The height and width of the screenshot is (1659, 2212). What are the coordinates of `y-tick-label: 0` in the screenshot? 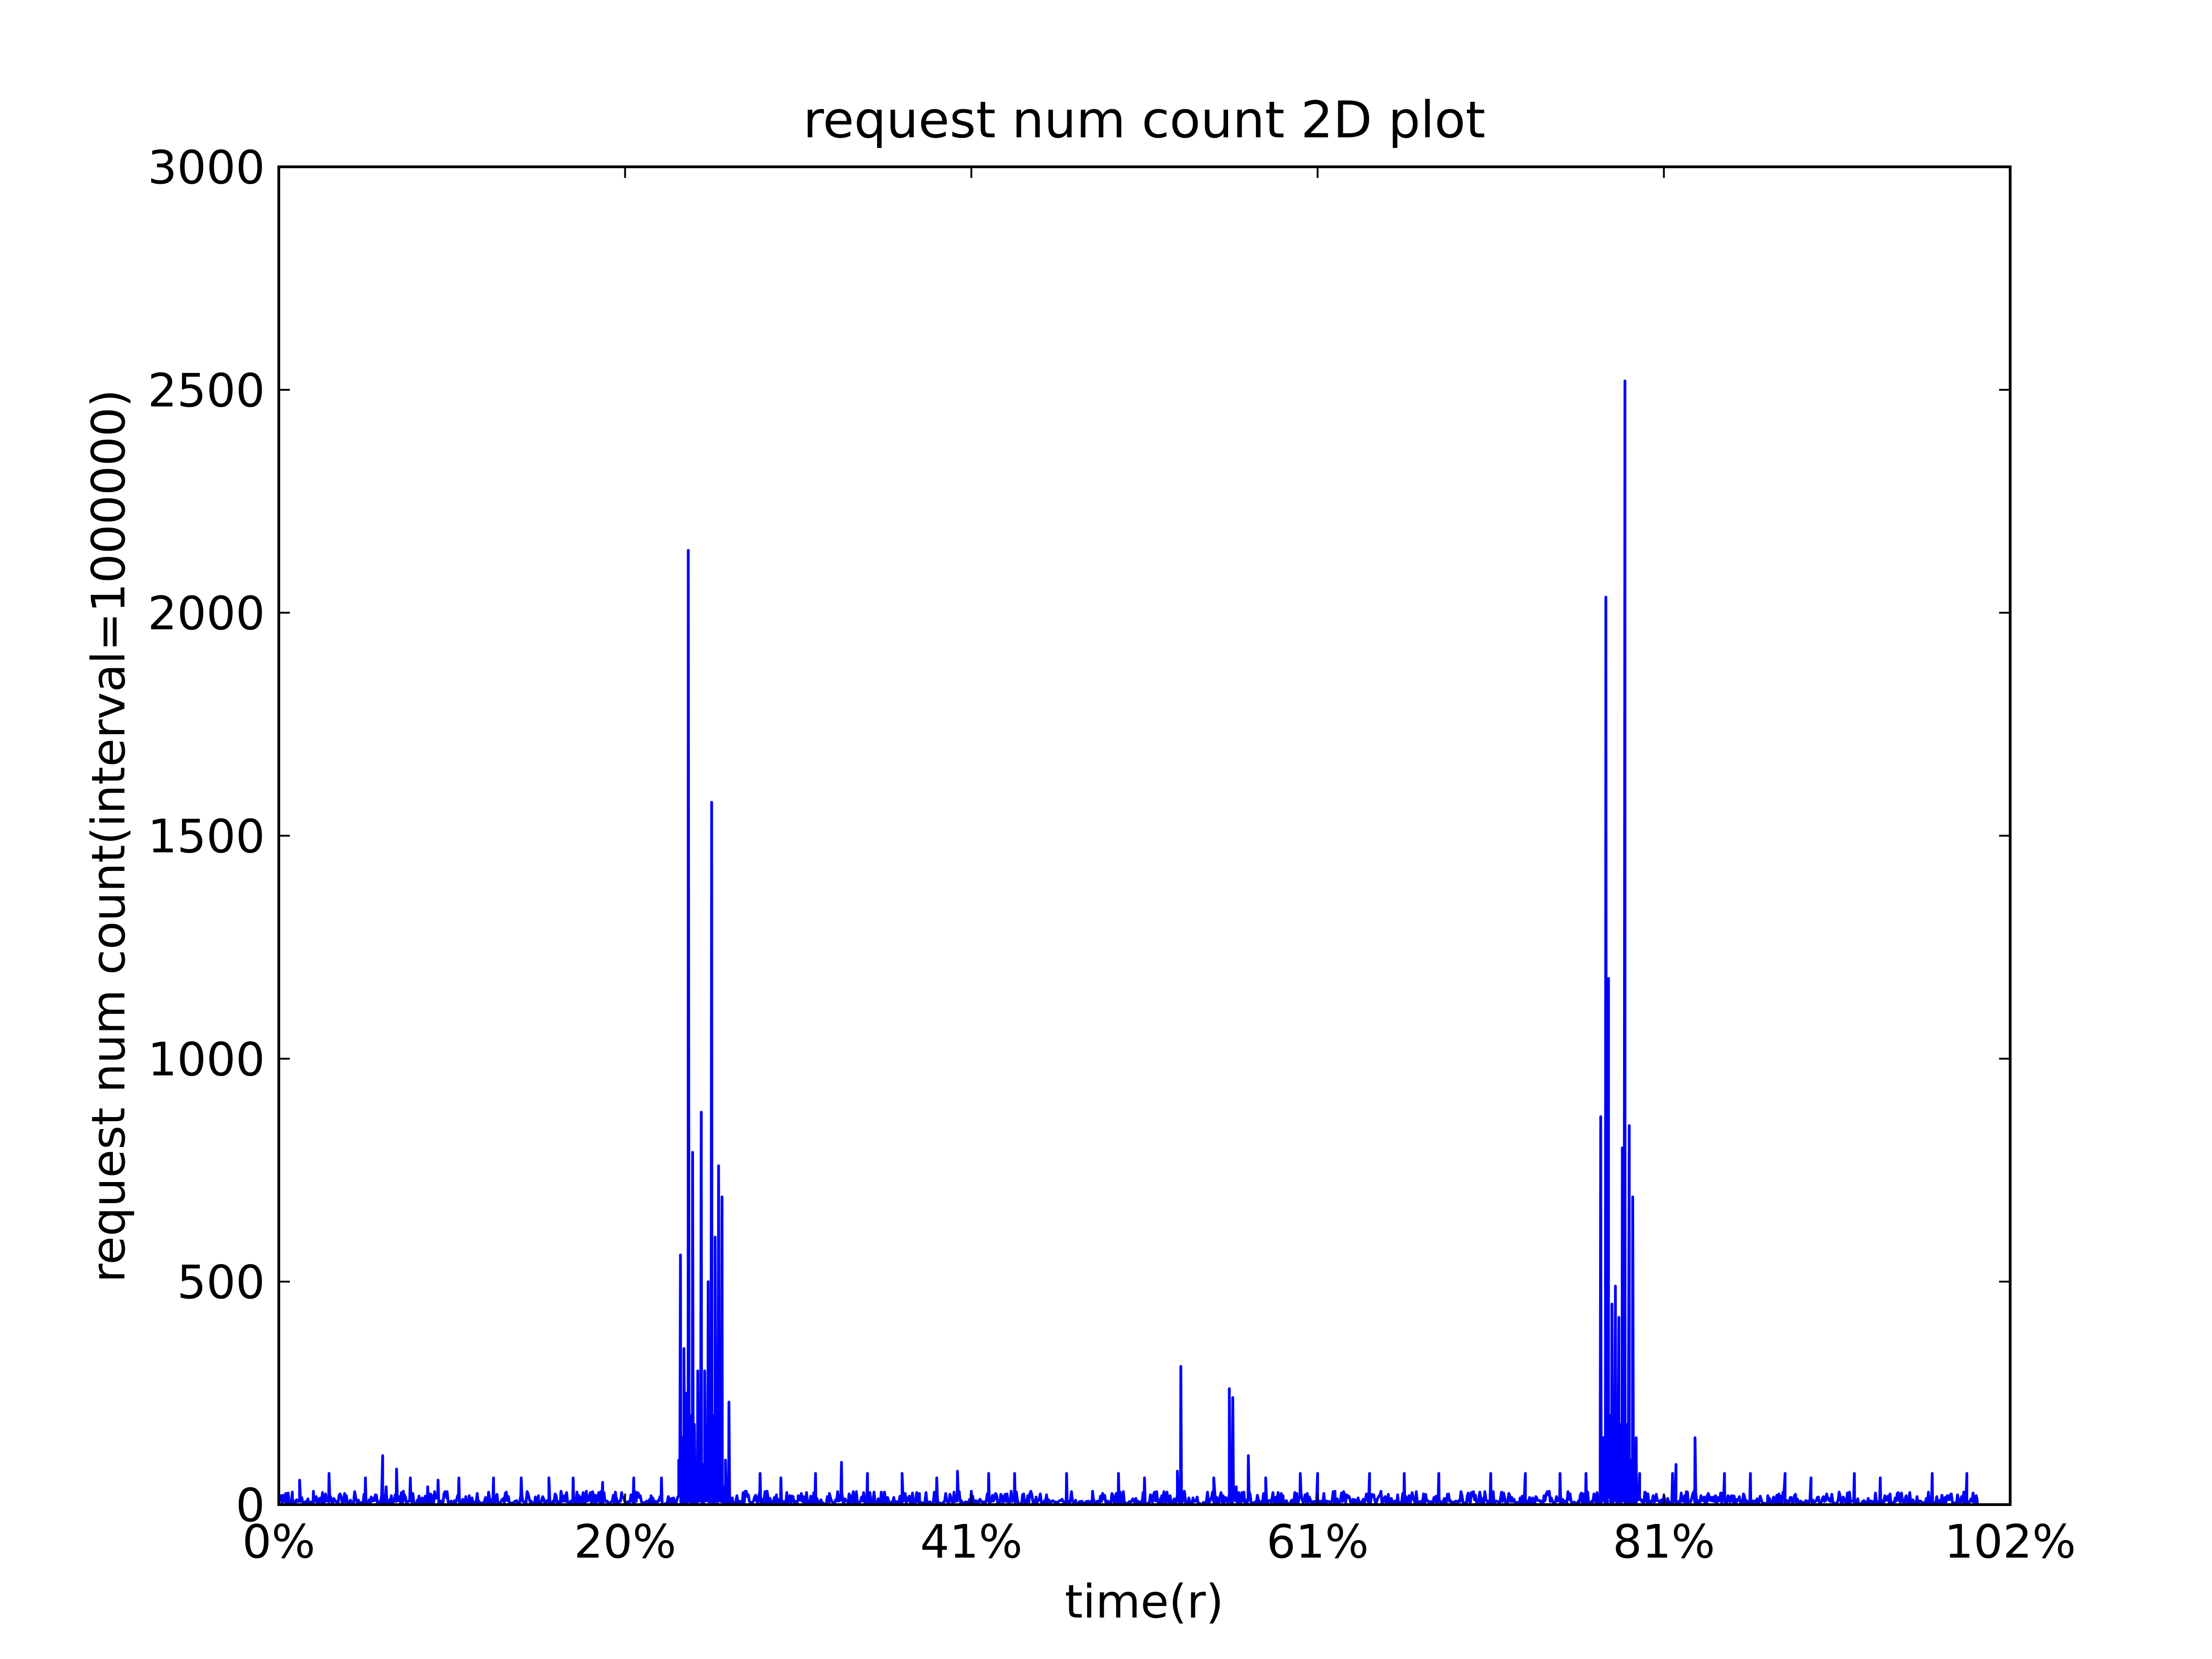 It's located at (250, 1505).